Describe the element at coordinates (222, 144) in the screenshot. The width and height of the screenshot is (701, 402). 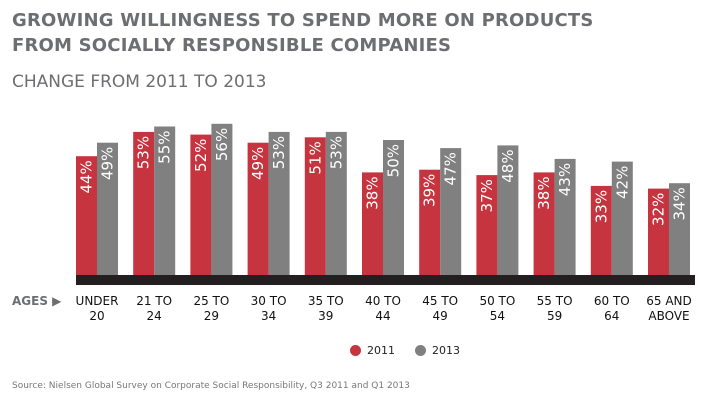
I see `data-label: 56%` at that location.